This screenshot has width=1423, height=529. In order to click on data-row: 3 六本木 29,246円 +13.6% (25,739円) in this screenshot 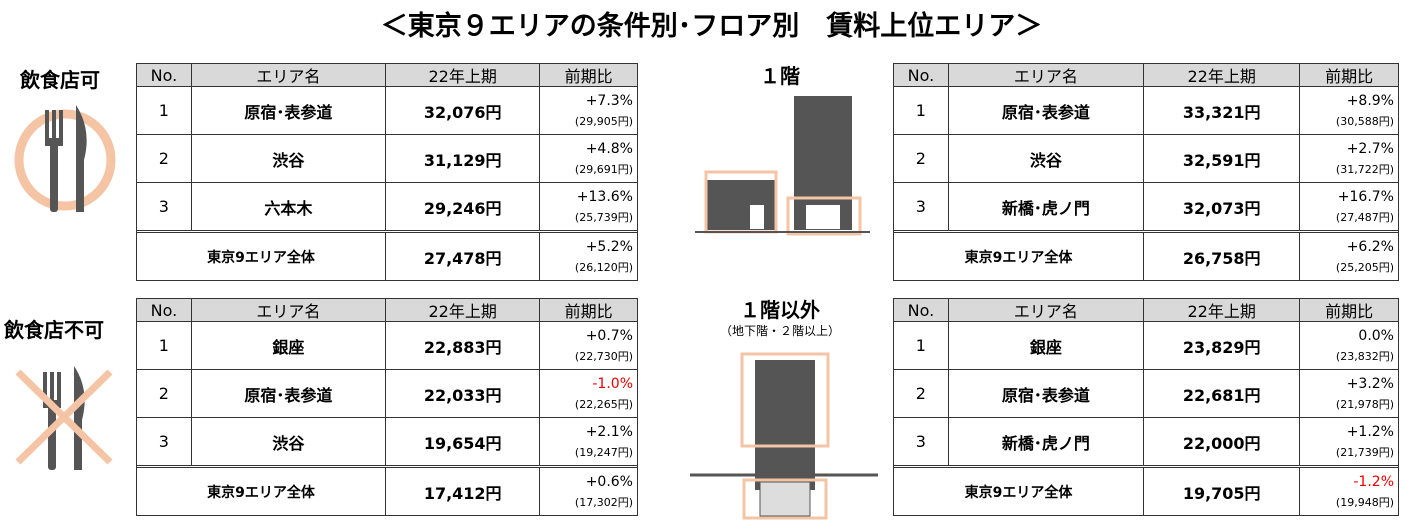, I will do `click(387, 206)`.